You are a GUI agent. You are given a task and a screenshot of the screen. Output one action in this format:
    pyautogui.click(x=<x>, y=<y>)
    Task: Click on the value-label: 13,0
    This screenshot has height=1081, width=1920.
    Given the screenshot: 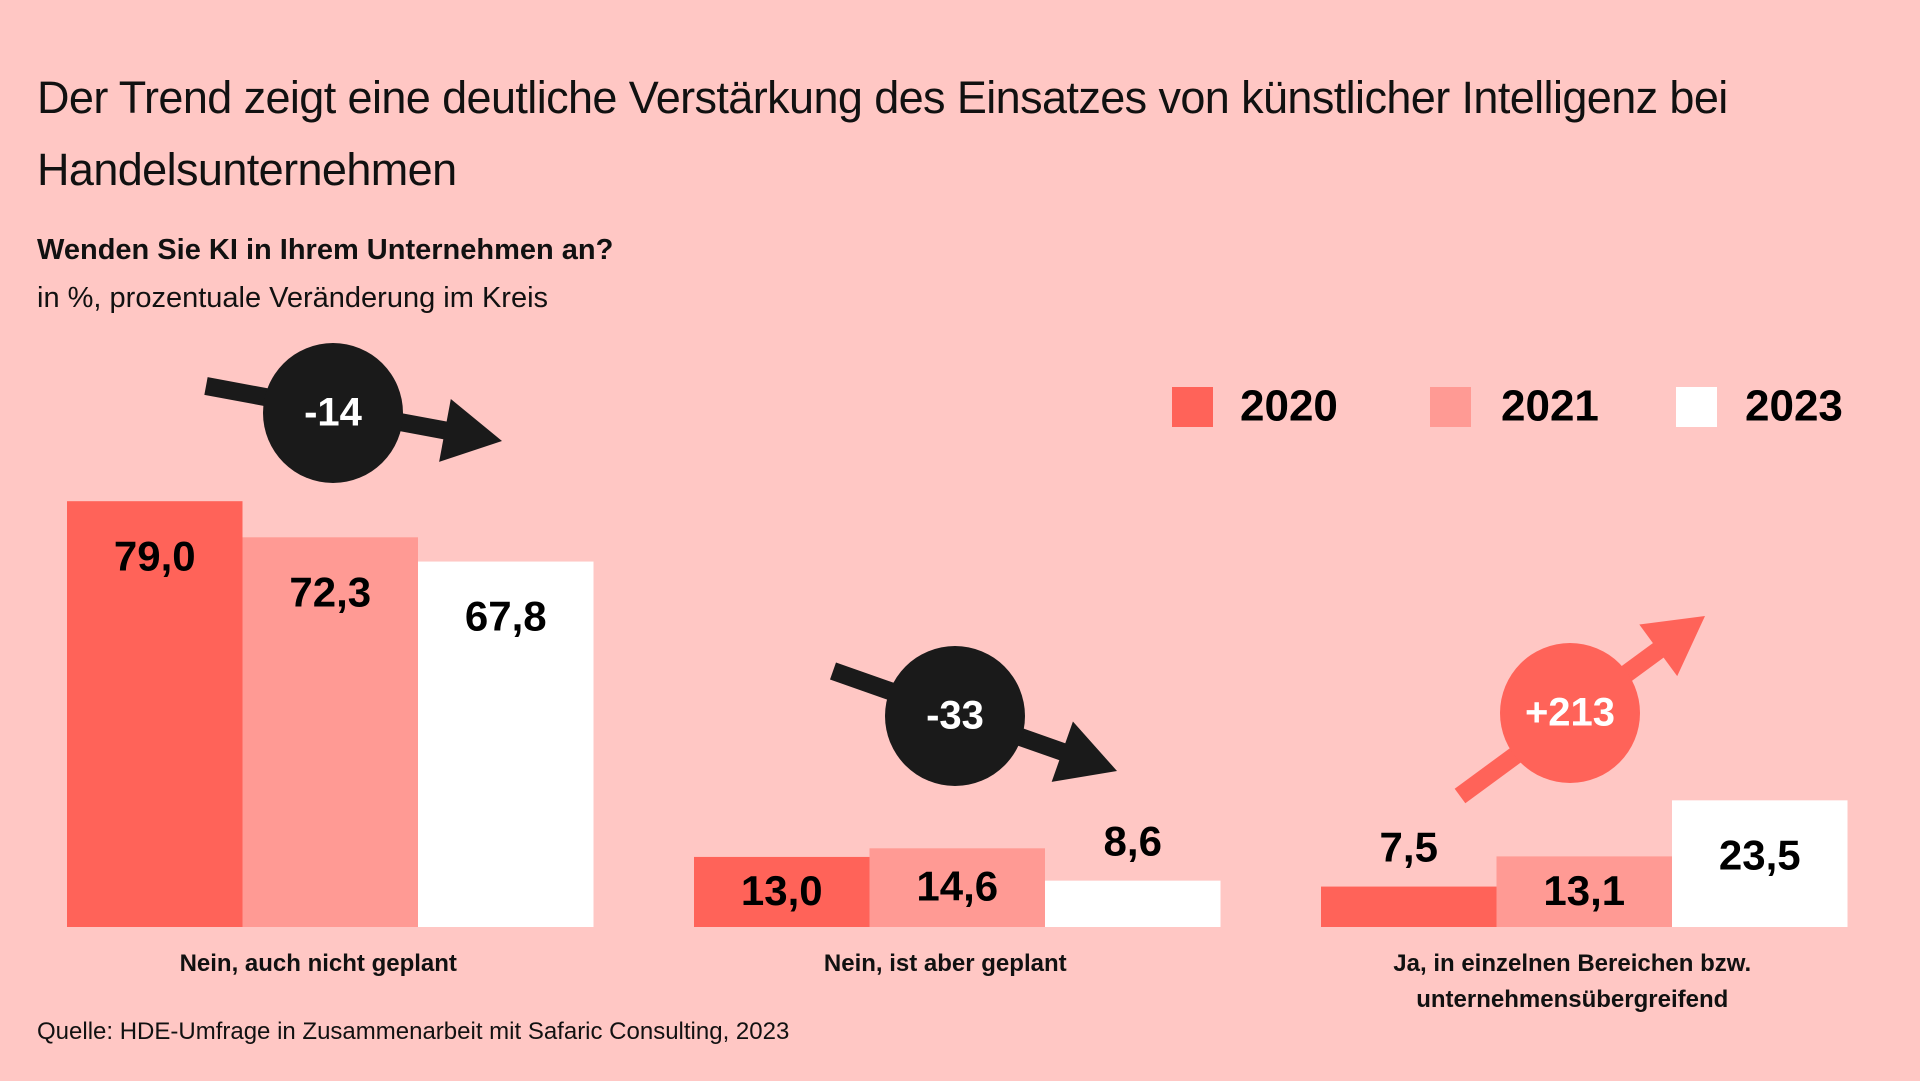 What is the action you would take?
    pyautogui.click(x=782, y=890)
    